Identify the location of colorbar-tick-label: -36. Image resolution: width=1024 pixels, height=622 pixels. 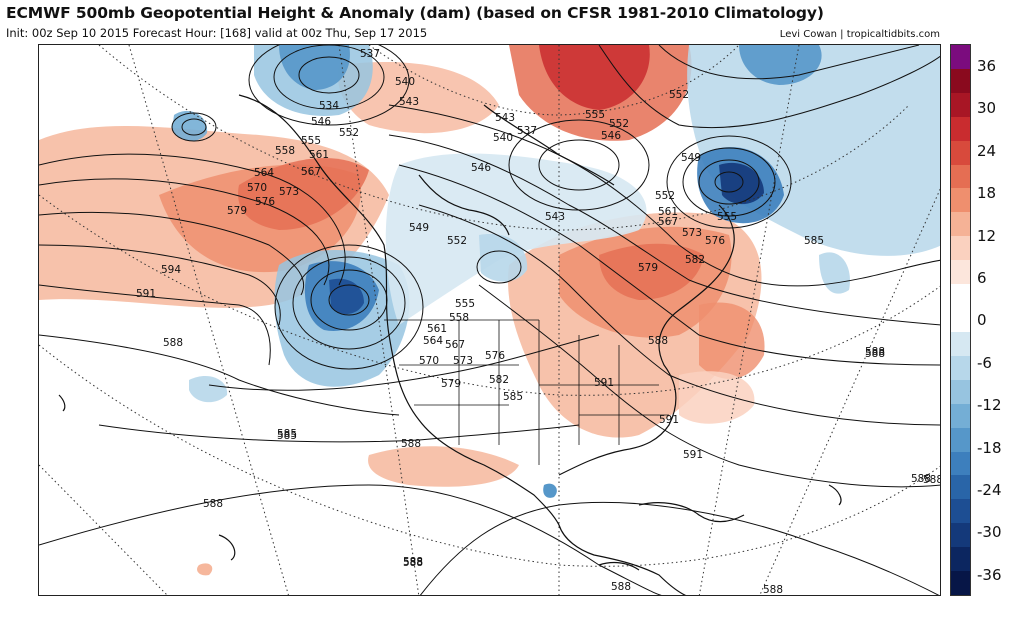
(989, 574).